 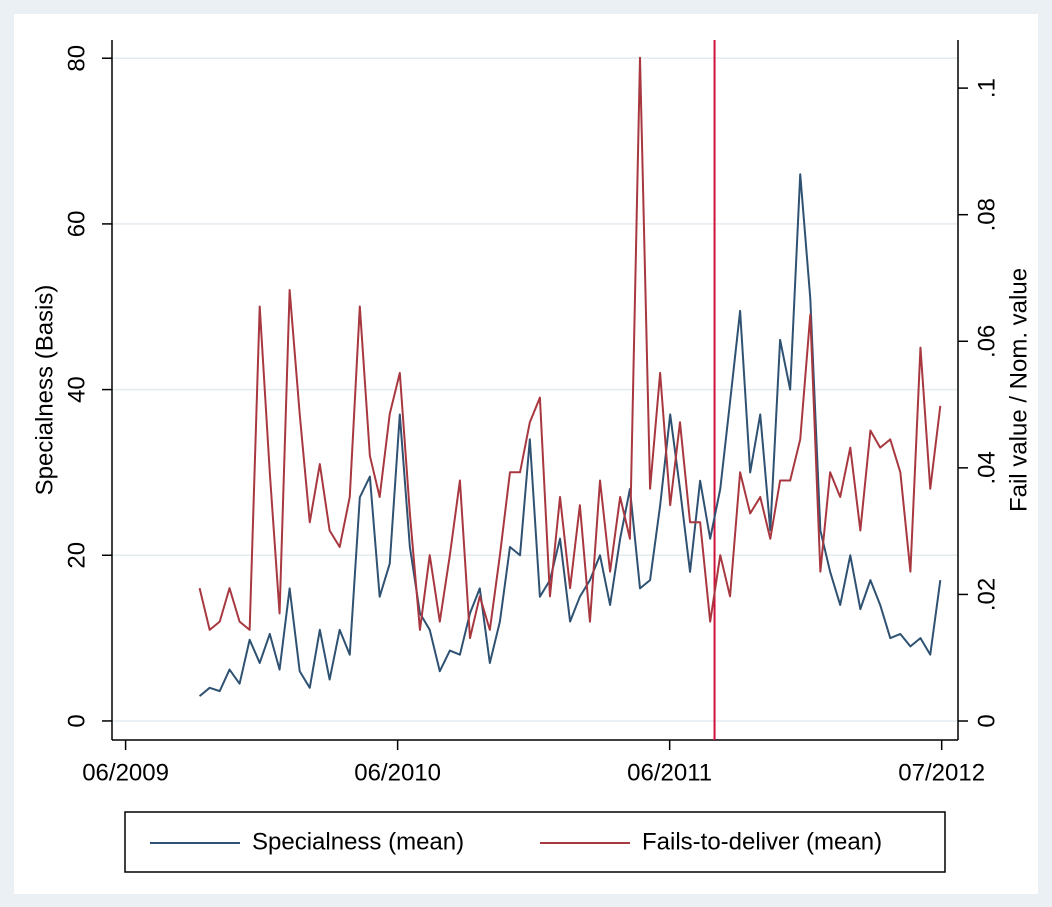 I want to click on y2-tick-label: .04, so click(x=986, y=467).